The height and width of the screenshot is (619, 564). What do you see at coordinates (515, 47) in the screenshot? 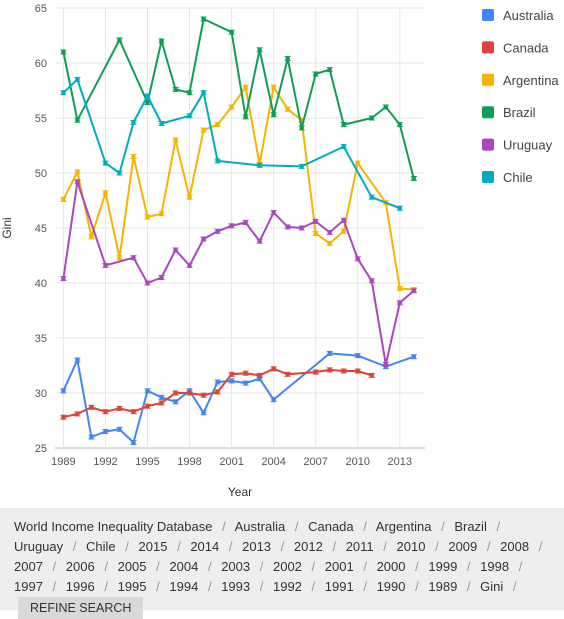
I see `legend-item-canada: Canada` at bounding box center [515, 47].